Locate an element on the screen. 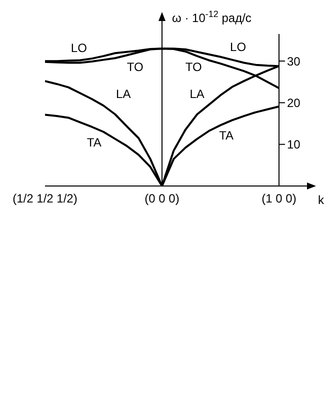 This screenshot has width=336, height=409. x-tick-label: (1 0 0) is located at coordinates (279, 199).